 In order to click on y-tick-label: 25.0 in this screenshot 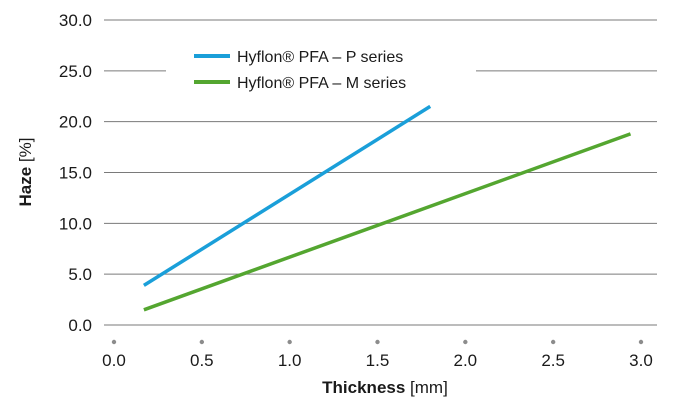, I will do `click(75, 71)`.